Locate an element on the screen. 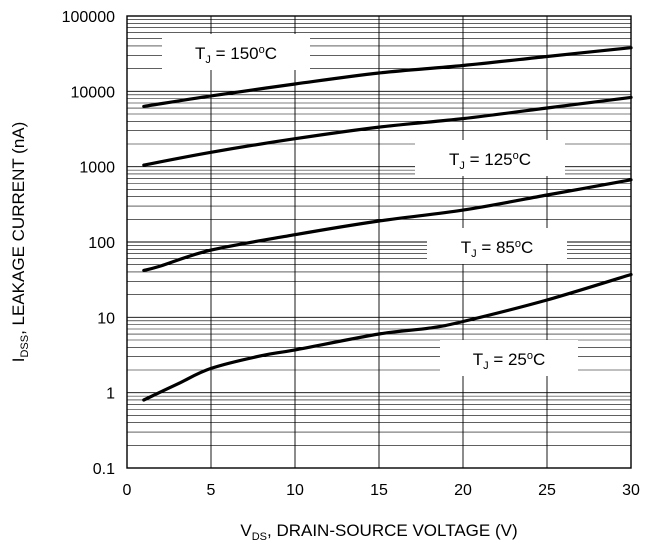  x-tick-label: 20 is located at coordinates (463, 490).